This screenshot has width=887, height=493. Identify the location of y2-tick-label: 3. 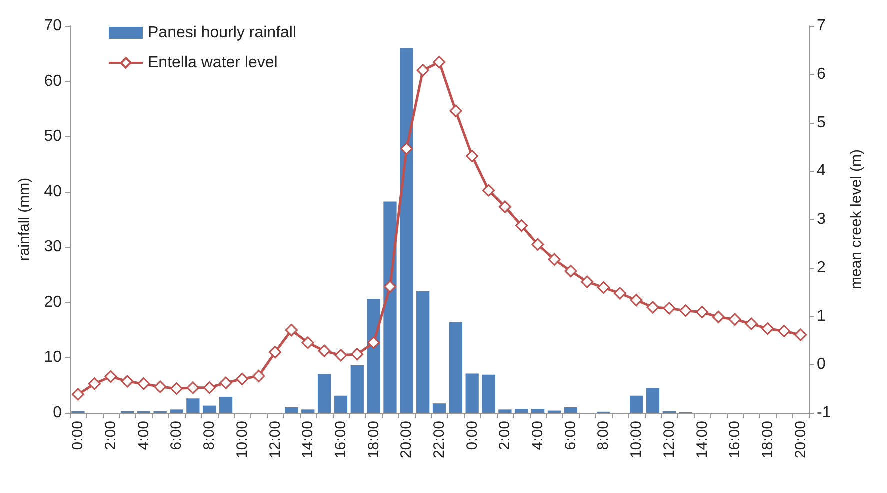
(821, 219).